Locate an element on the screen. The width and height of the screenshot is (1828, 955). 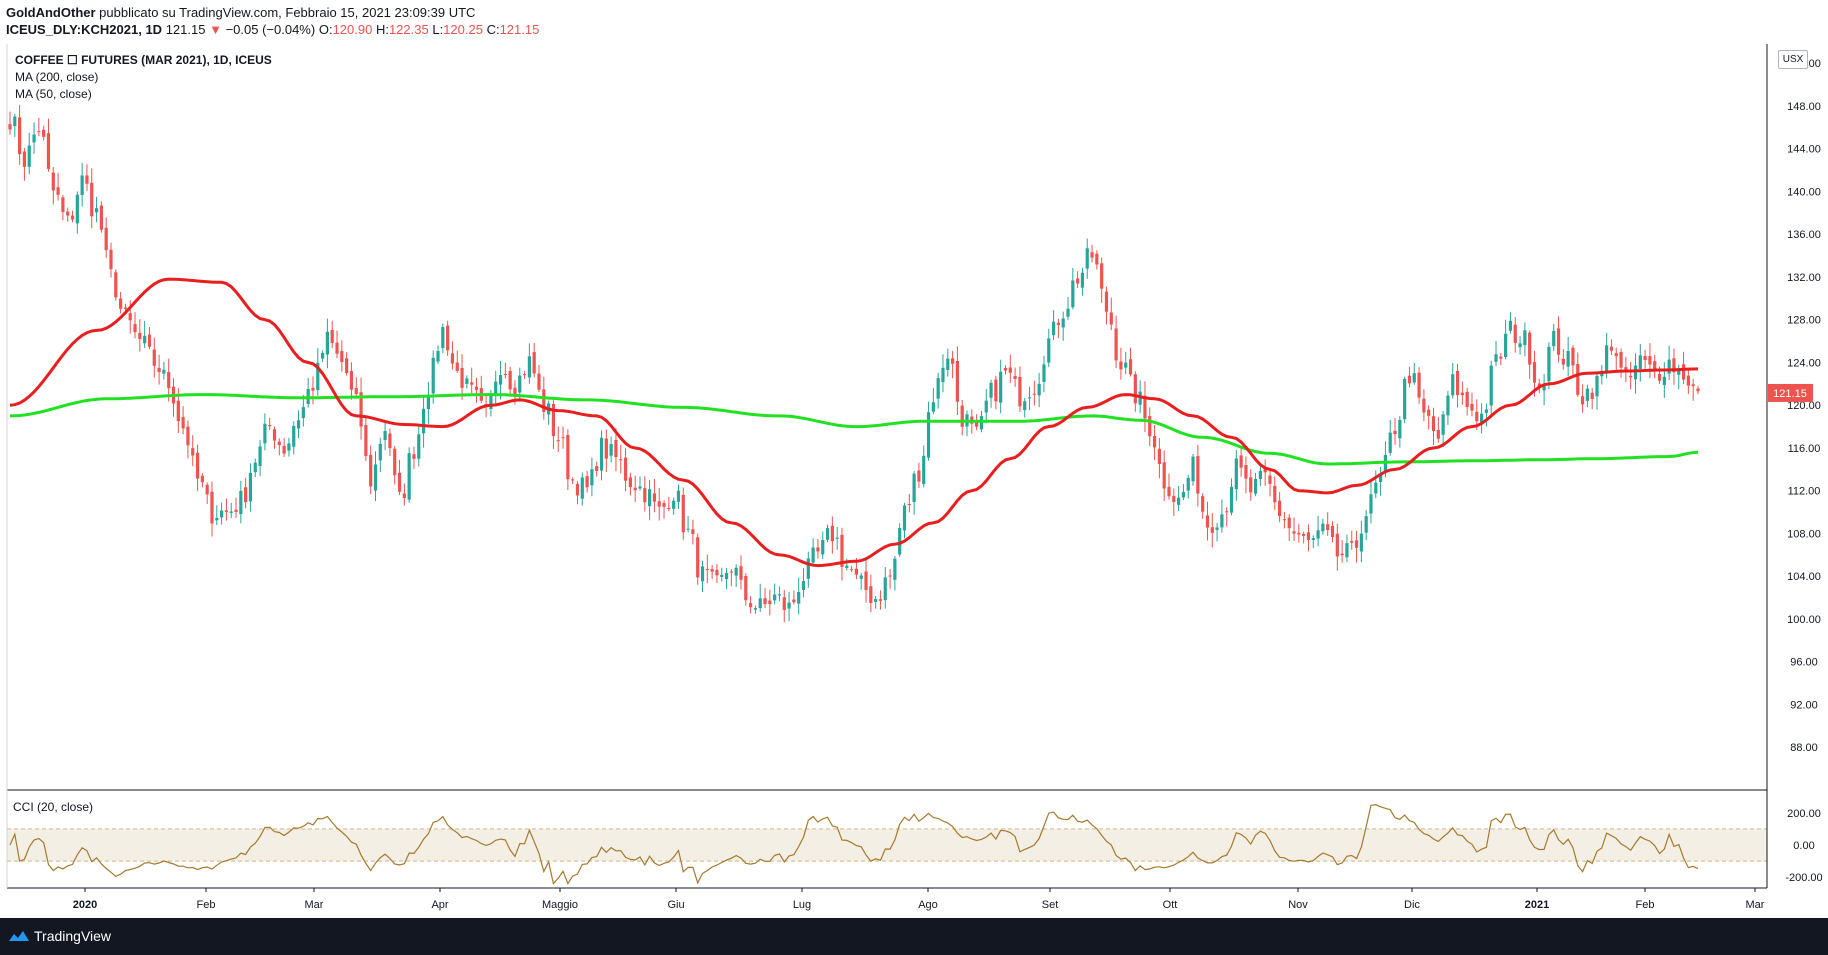
legend-title: COFFEE ☐ FUTURES (MAR 2021), 1D, ICEUS is located at coordinates (143, 60).